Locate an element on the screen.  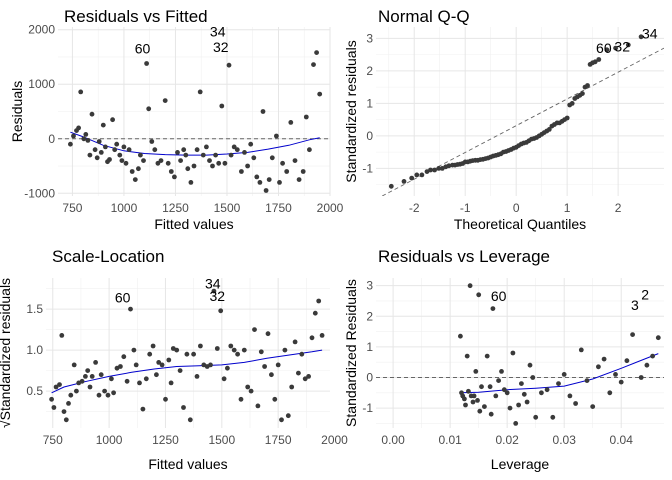
point-label: 34 is located at coordinates (213, 284).